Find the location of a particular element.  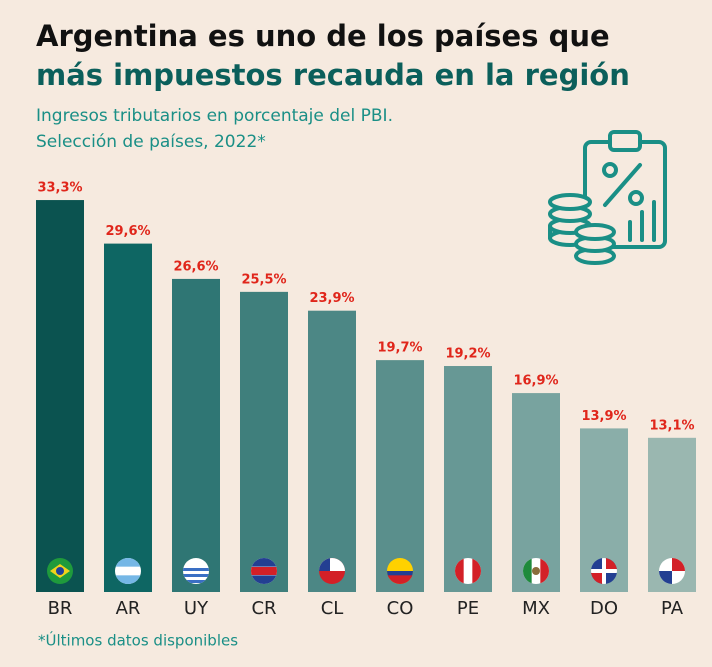

x-tick-label: BR is located at coordinates (60, 608).